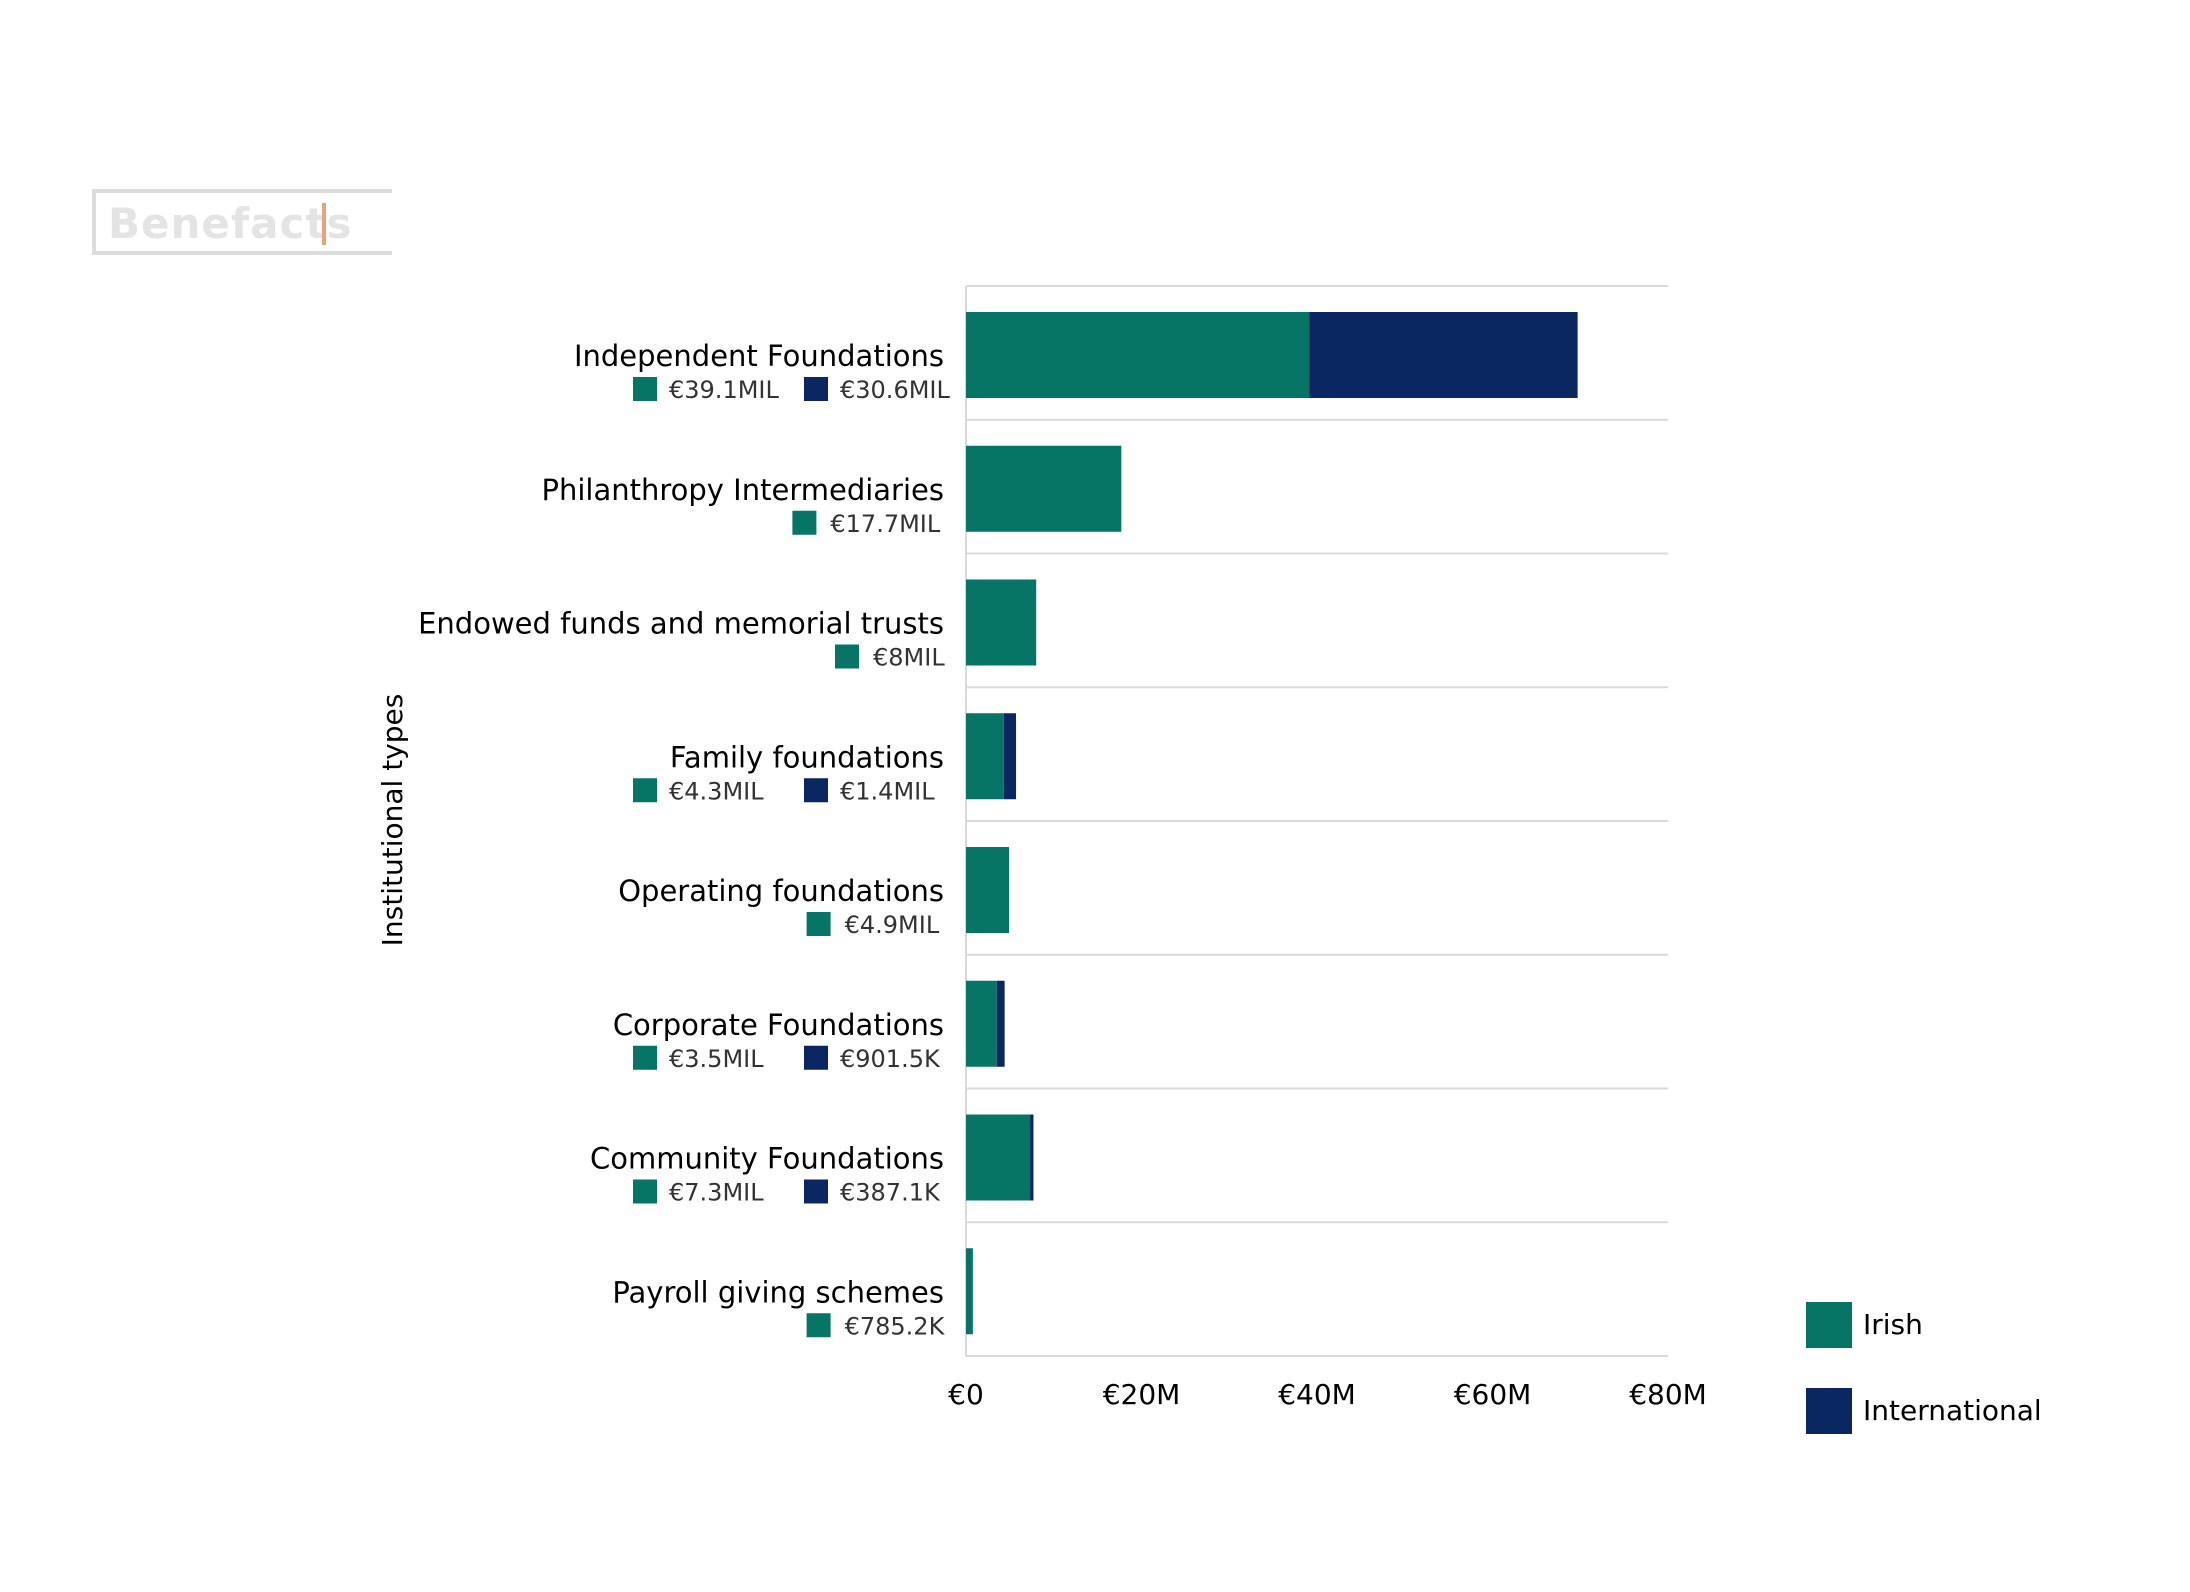  What do you see at coordinates (807, 757) in the screenshot?
I see `category-label: Family foundations` at bounding box center [807, 757].